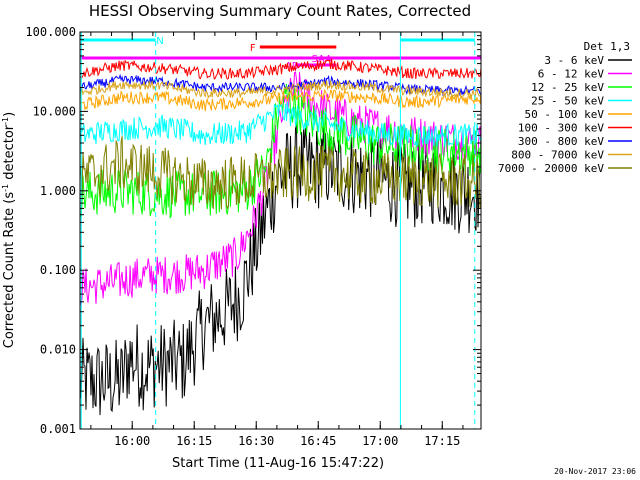 The width and height of the screenshot is (640, 480). What do you see at coordinates (595, 471) in the screenshot?
I see `timestamp: 20-Nov-2017 23:06` at bounding box center [595, 471].